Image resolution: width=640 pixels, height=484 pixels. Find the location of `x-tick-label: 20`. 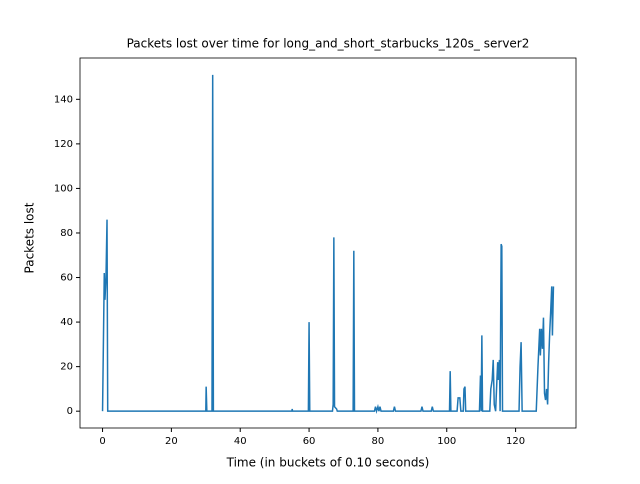

x-tick-label: 20 is located at coordinates (171, 441).